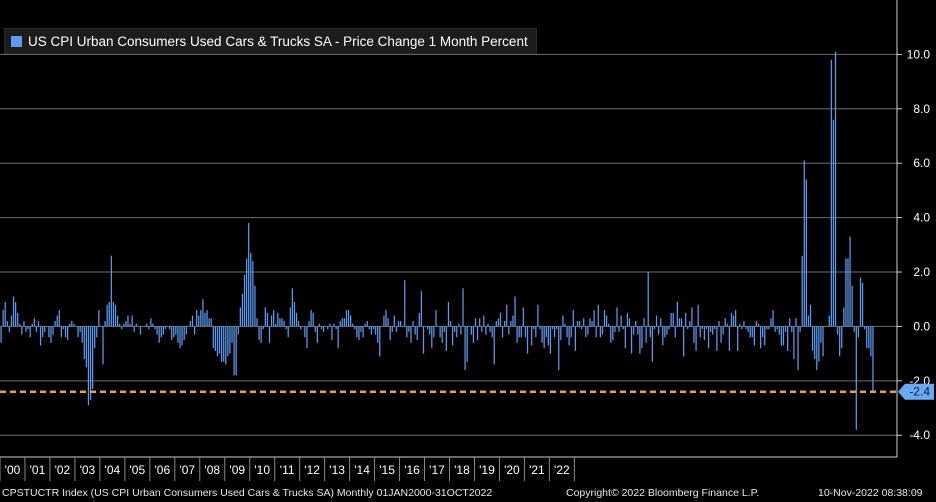 The width and height of the screenshot is (936, 502). Describe the element at coordinates (913, 228) in the screenshot. I see `y-axis: -4.0-2.00.02.04.06.08.010.0` at that location.